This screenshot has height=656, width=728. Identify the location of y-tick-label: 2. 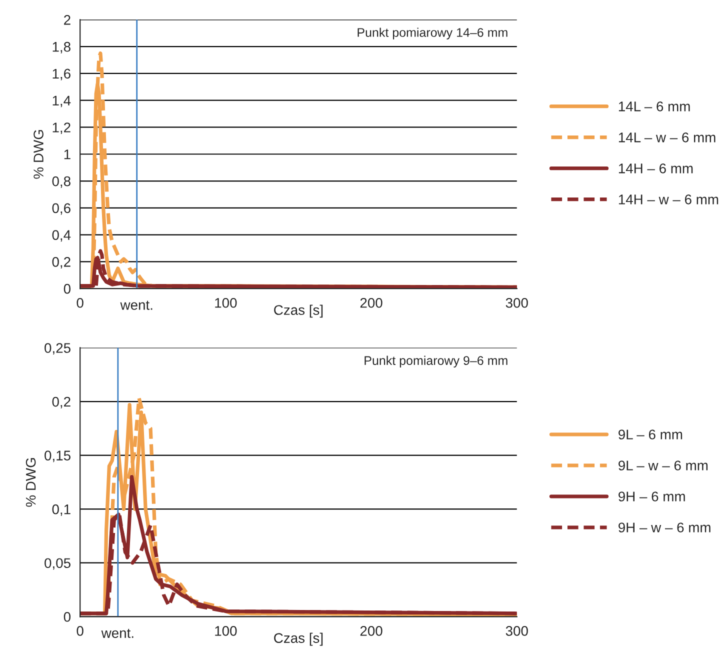
(67, 20).